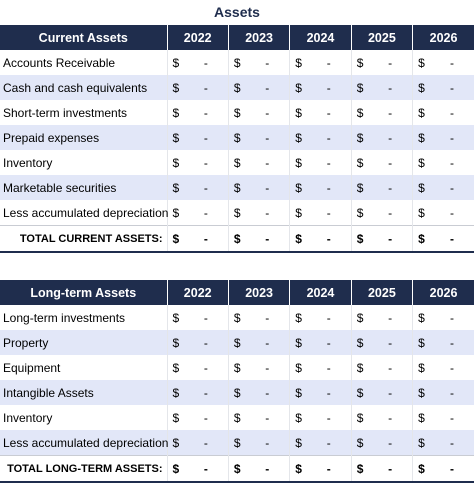 The width and height of the screenshot is (474, 483). What do you see at coordinates (84, 137) in the screenshot?
I see `row-label: Prepaid expenses` at bounding box center [84, 137].